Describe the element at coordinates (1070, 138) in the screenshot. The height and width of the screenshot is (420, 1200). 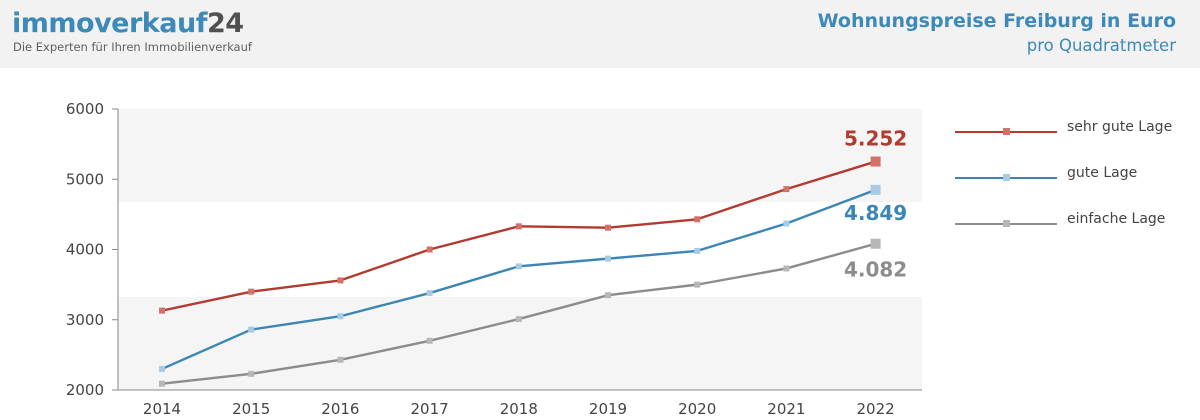
I see `legend-item: sehr gute Lage` at that location.